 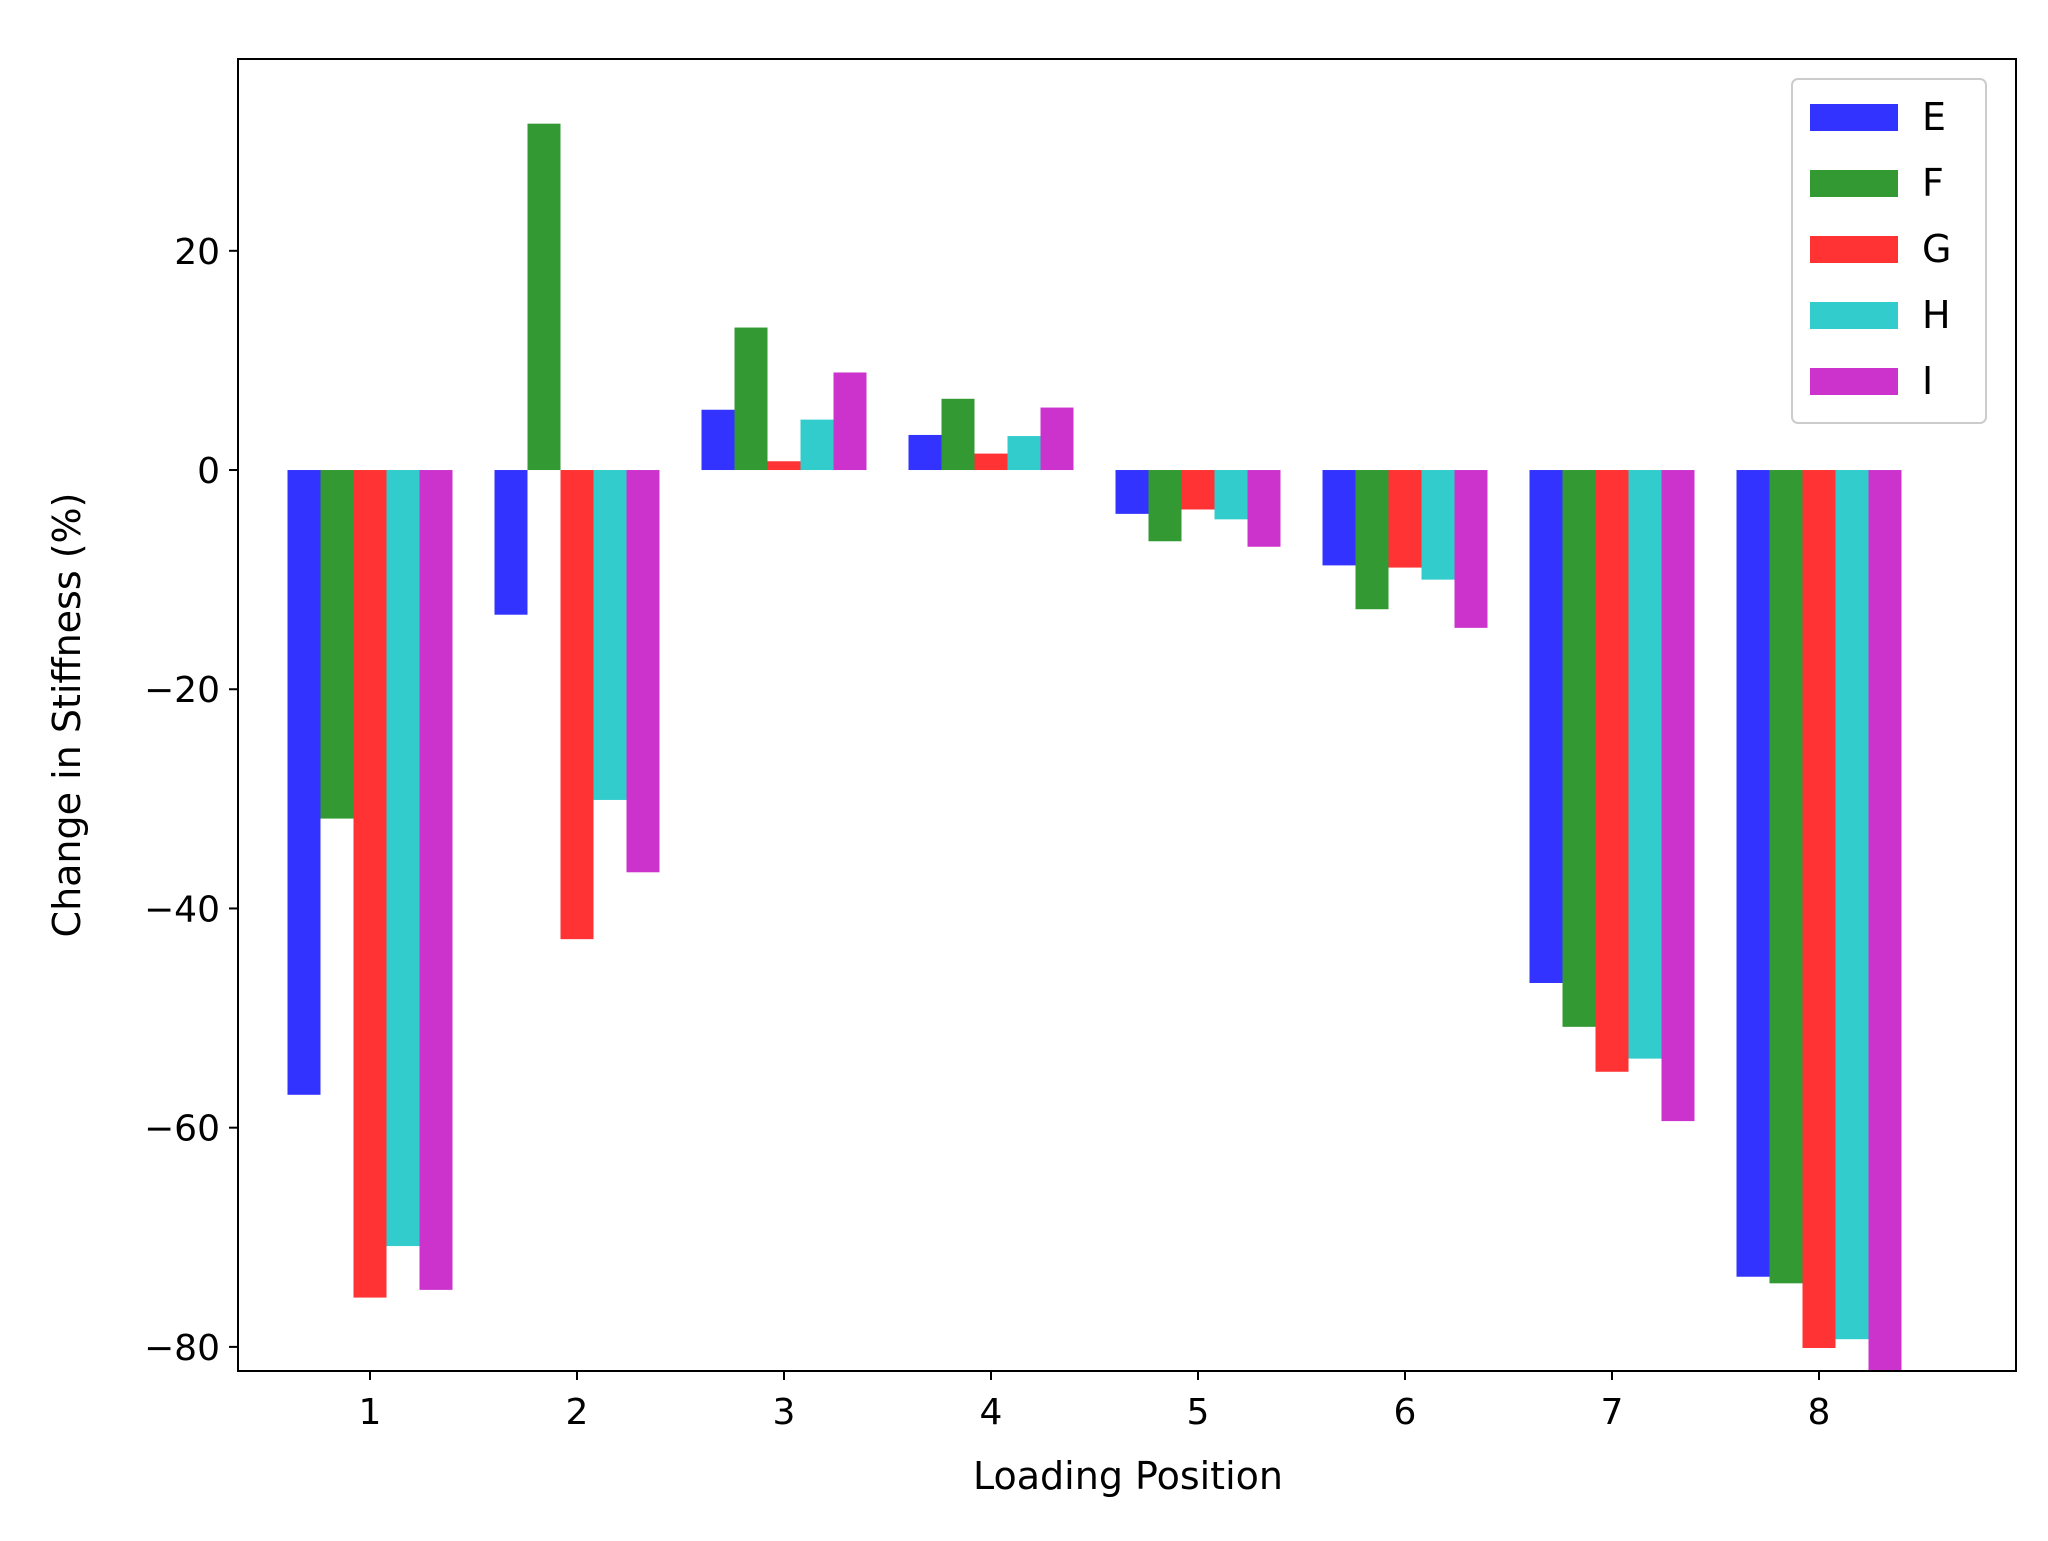 What do you see at coordinates (991, 1412) in the screenshot?
I see `x-tick-label: 4` at bounding box center [991, 1412].